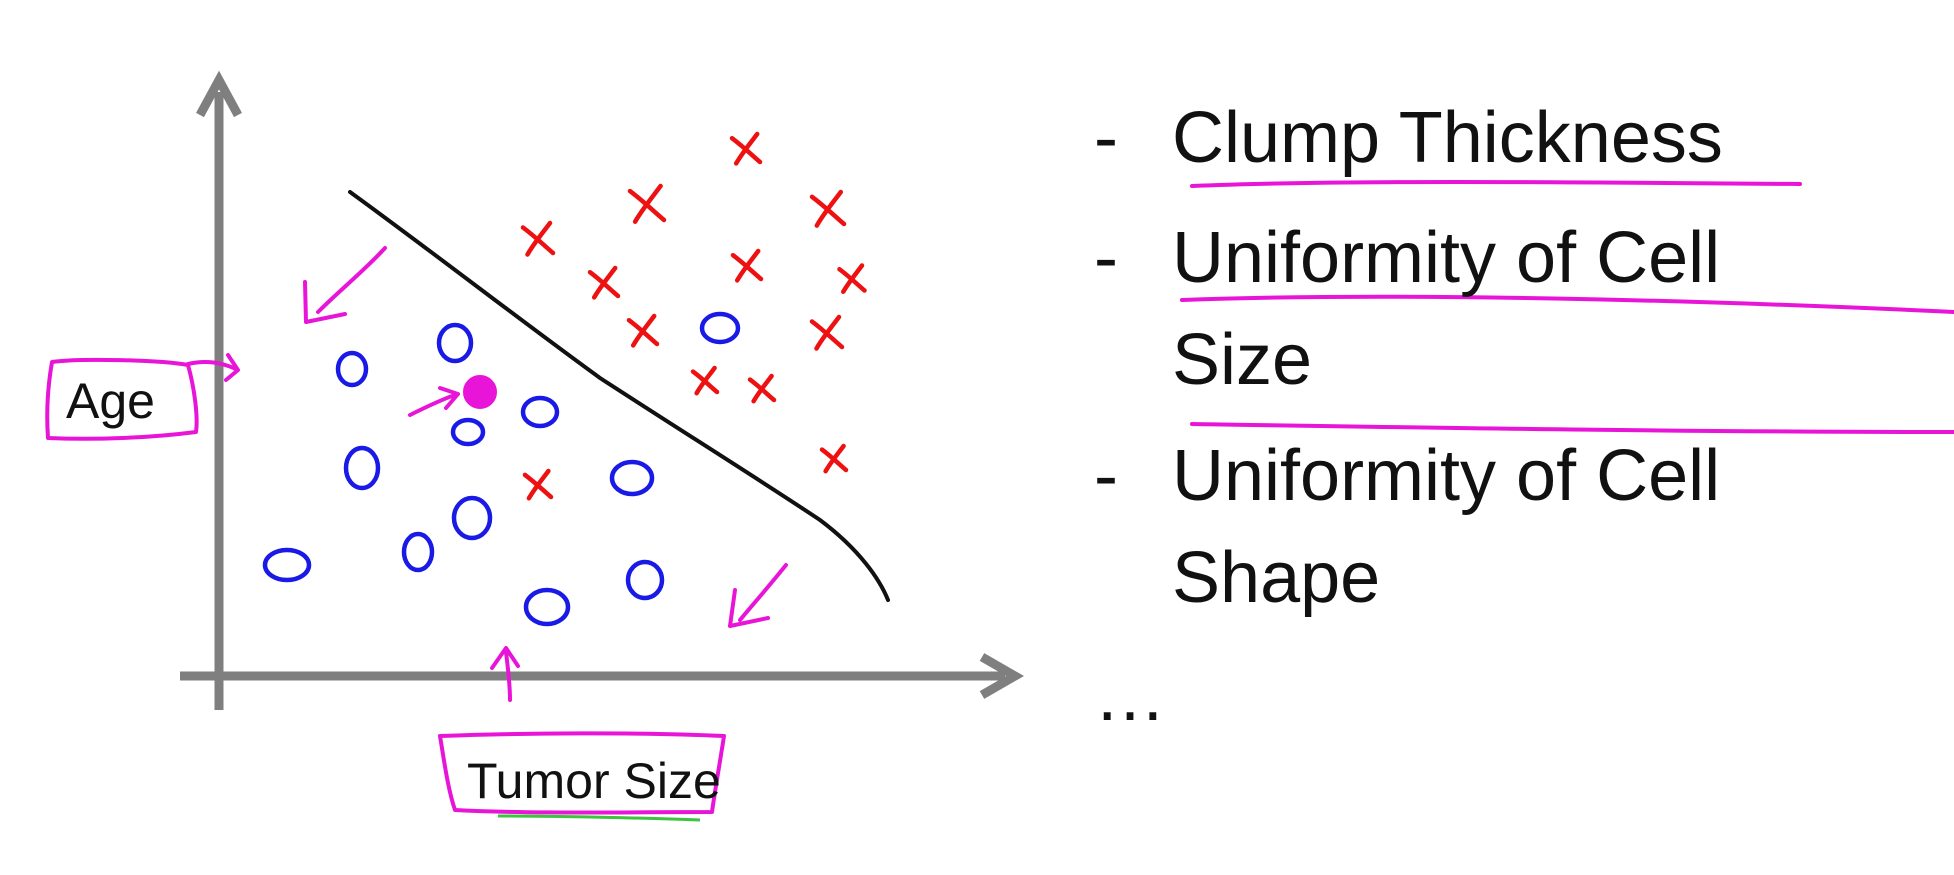 The image size is (1954, 875). Describe the element at coordinates (594, 781) in the screenshot. I see `x-axis-label: Tumor Size` at that location.